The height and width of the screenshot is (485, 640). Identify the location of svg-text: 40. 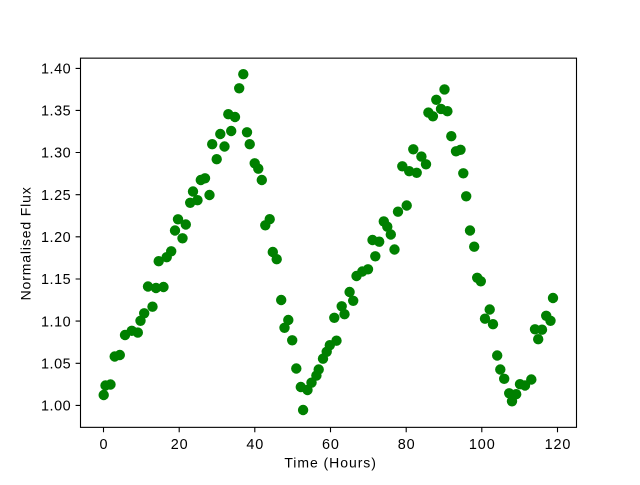
(255, 445).